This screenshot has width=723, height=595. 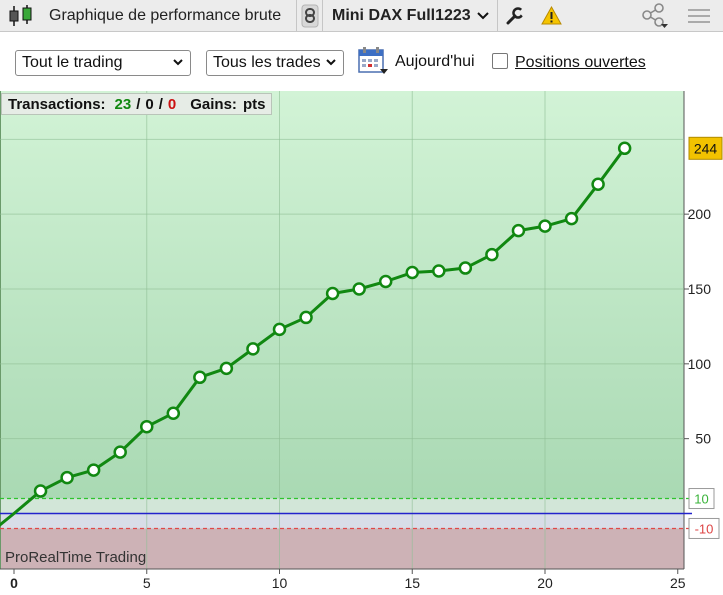 What do you see at coordinates (280, 583) in the screenshot?
I see `x-tick-label: 10` at bounding box center [280, 583].